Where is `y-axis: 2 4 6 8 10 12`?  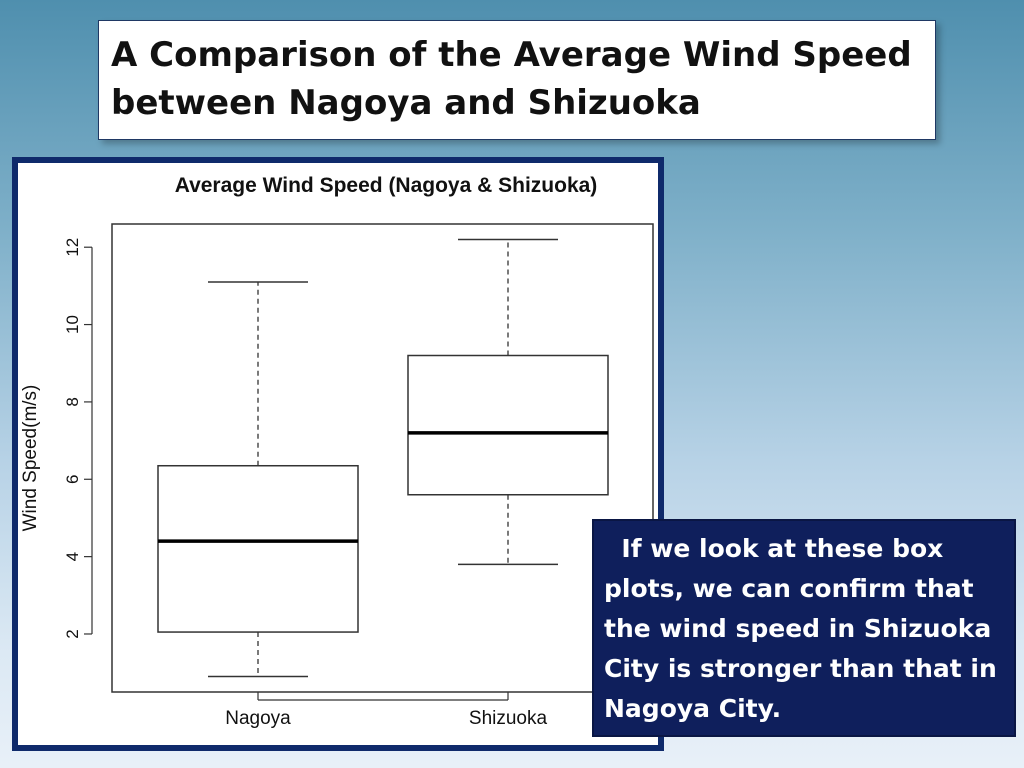
y-axis: 2 4 6 8 10 12 is located at coordinates (78, 438).